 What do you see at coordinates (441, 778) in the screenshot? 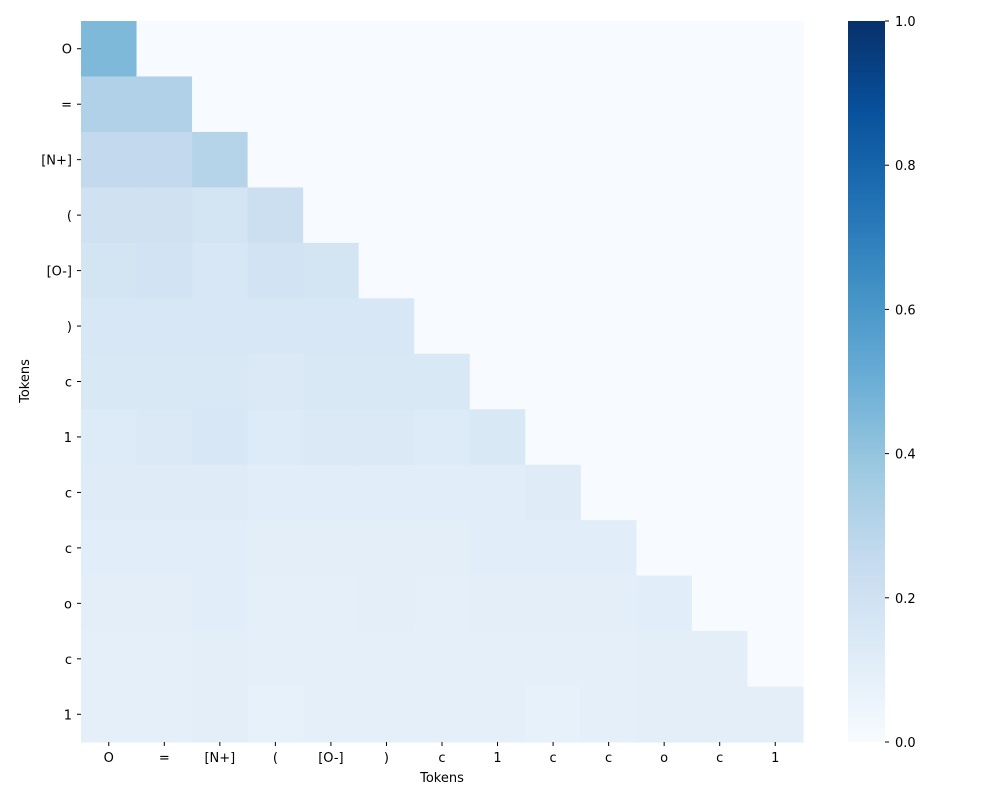
I see `x-axis-label: Tokens` at bounding box center [441, 778].